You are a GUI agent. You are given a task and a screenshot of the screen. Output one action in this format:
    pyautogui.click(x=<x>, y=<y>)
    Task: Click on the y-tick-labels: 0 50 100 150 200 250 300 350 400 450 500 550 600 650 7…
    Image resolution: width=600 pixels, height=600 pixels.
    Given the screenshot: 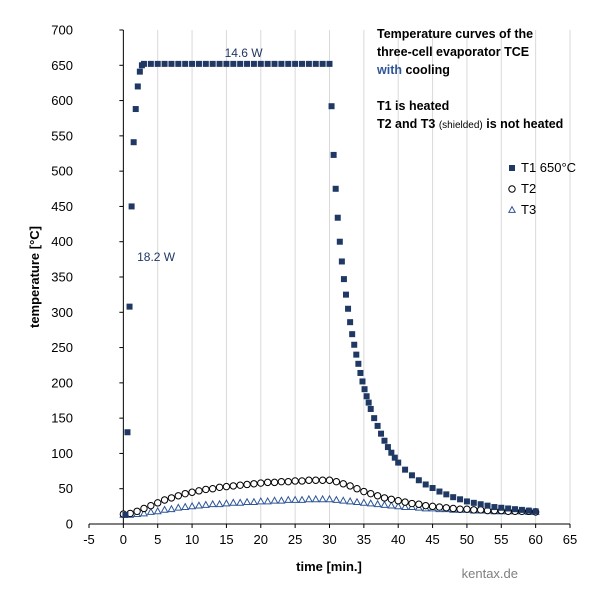 What is the action you would take?
    pyautogui.click(x=62, y=277)
    